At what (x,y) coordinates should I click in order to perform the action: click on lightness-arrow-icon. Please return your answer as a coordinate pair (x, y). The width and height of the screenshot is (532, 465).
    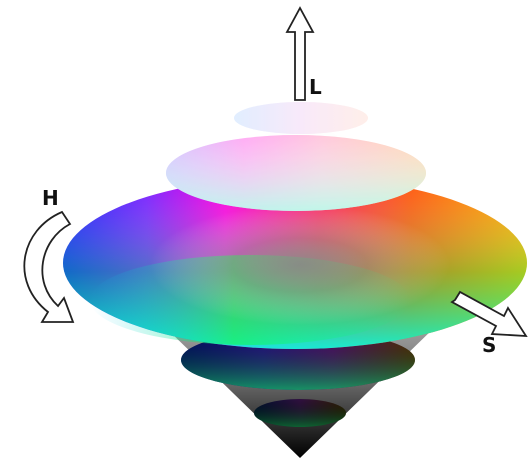
    Looking at the image, I should click on (300, 53).